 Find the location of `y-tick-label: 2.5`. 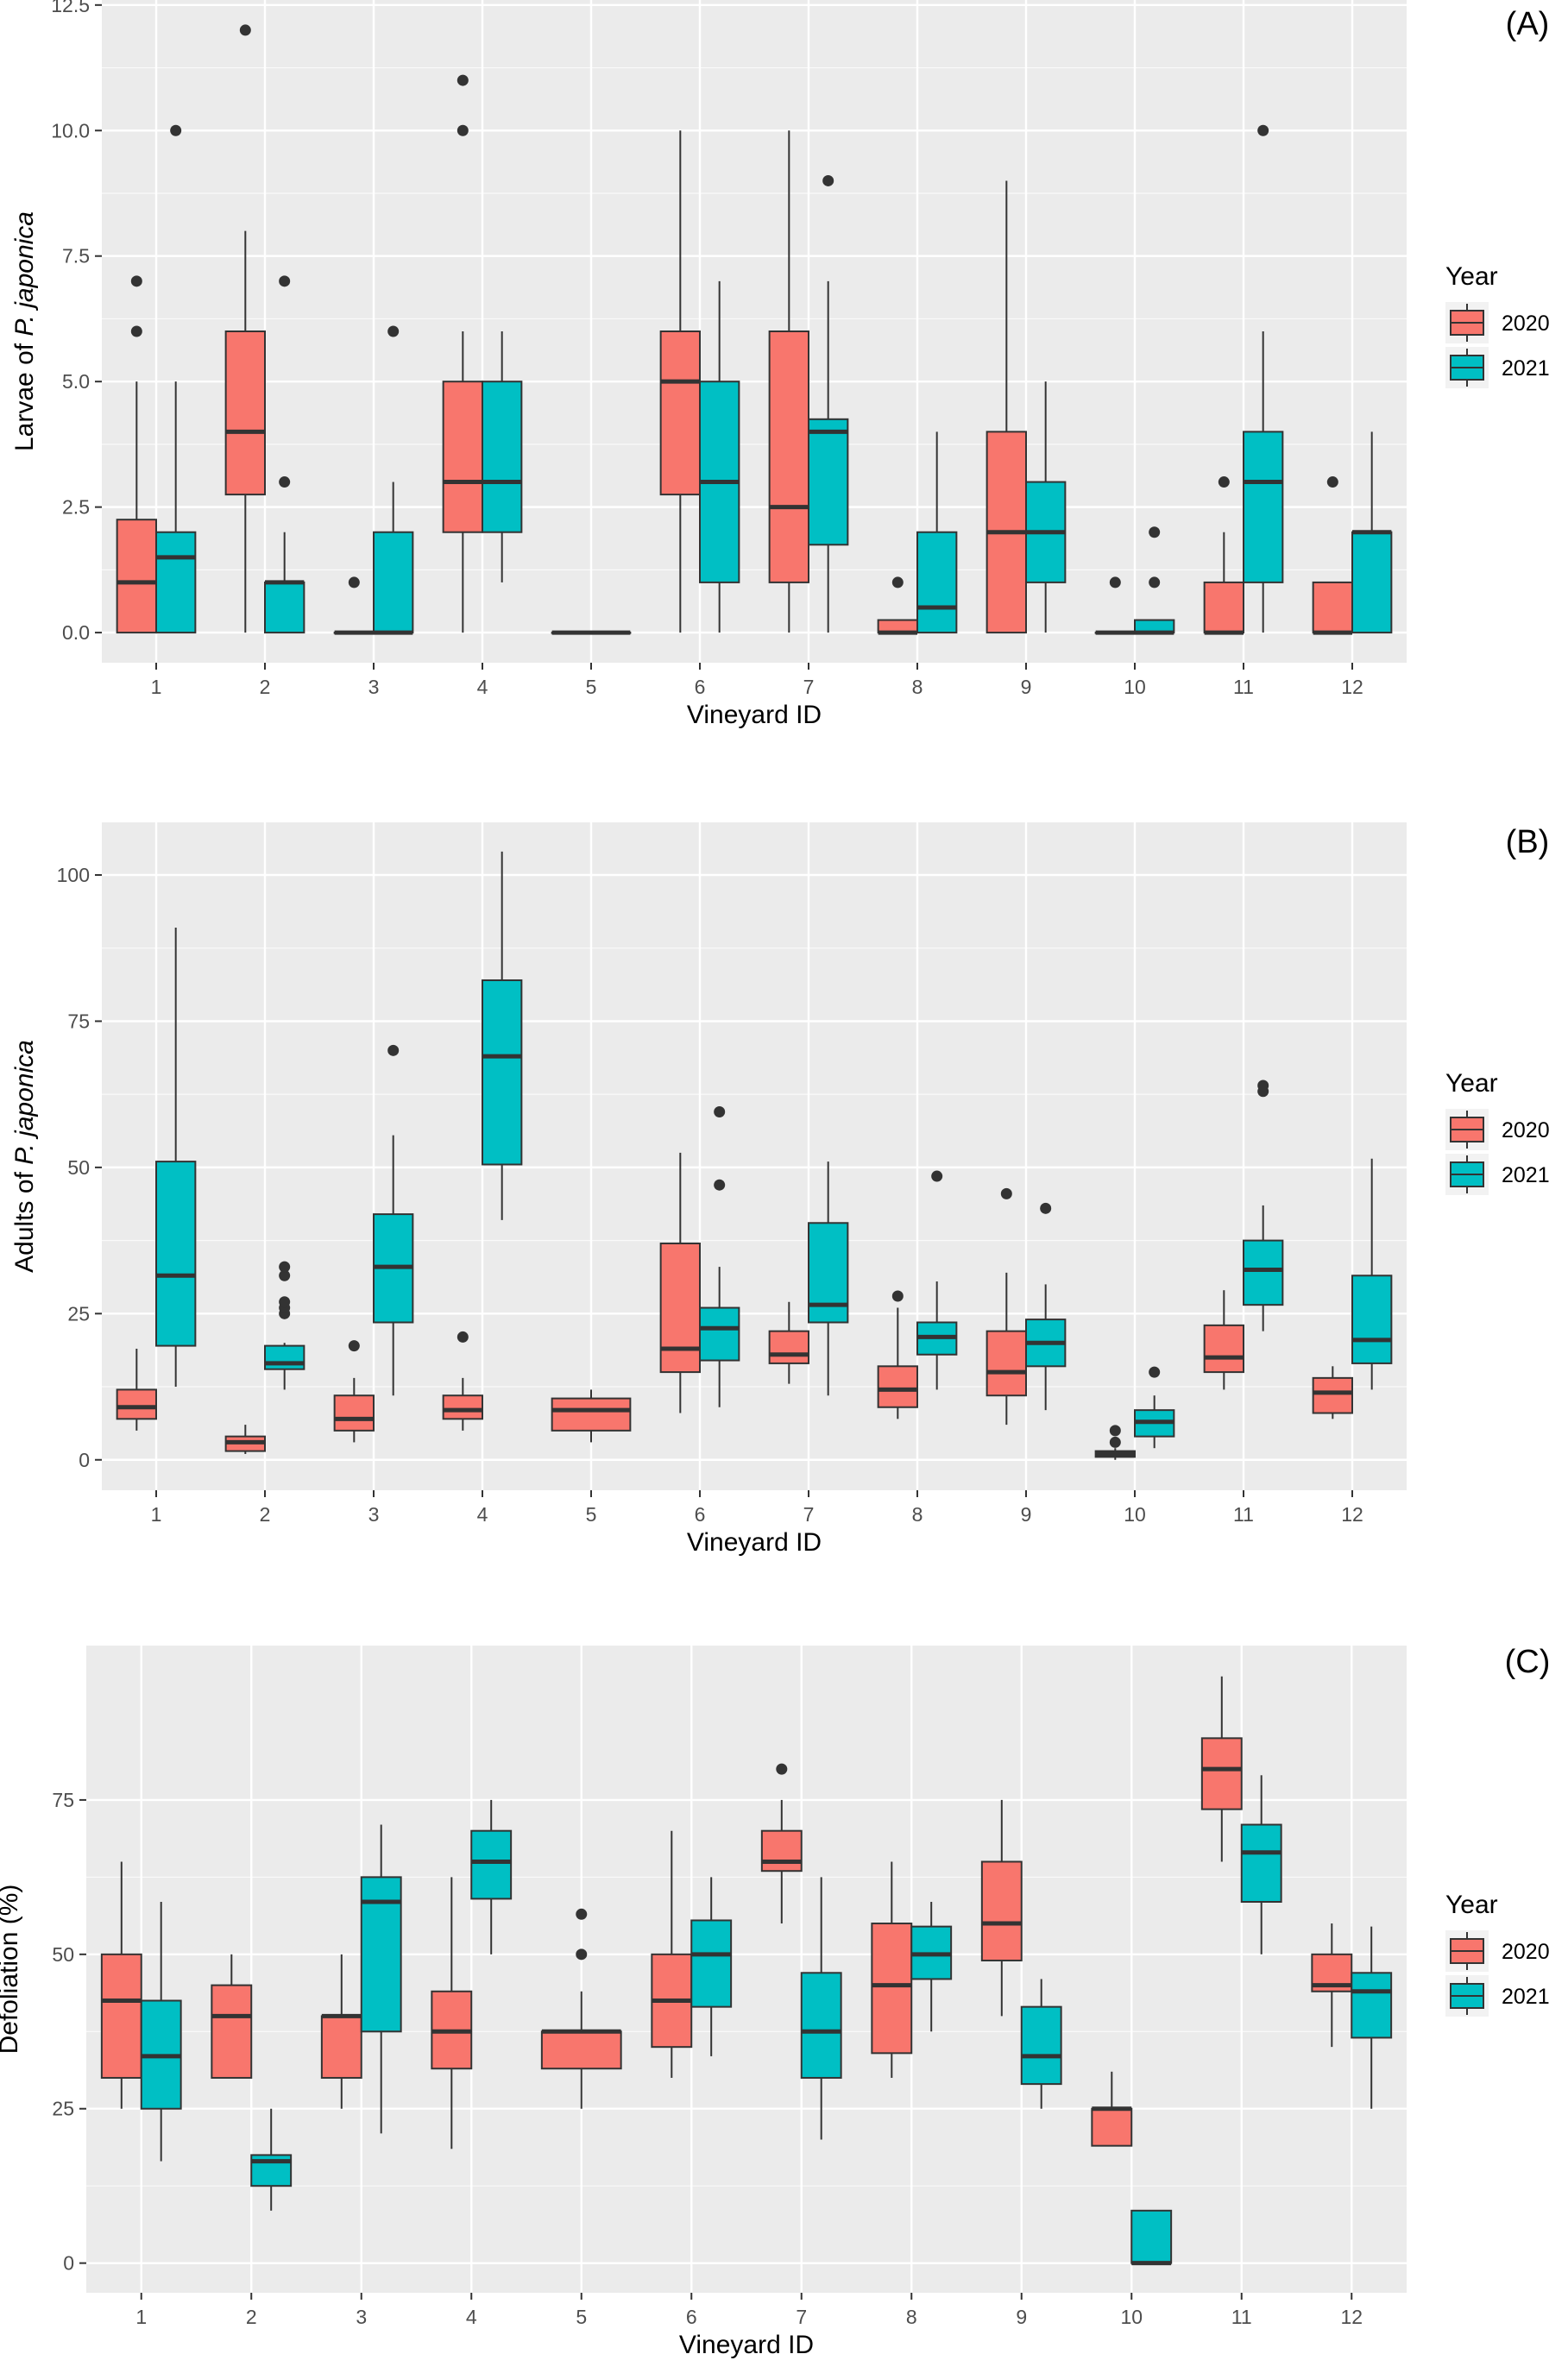

y-tick-label: 2.5 is located at coordinates (76, 507).